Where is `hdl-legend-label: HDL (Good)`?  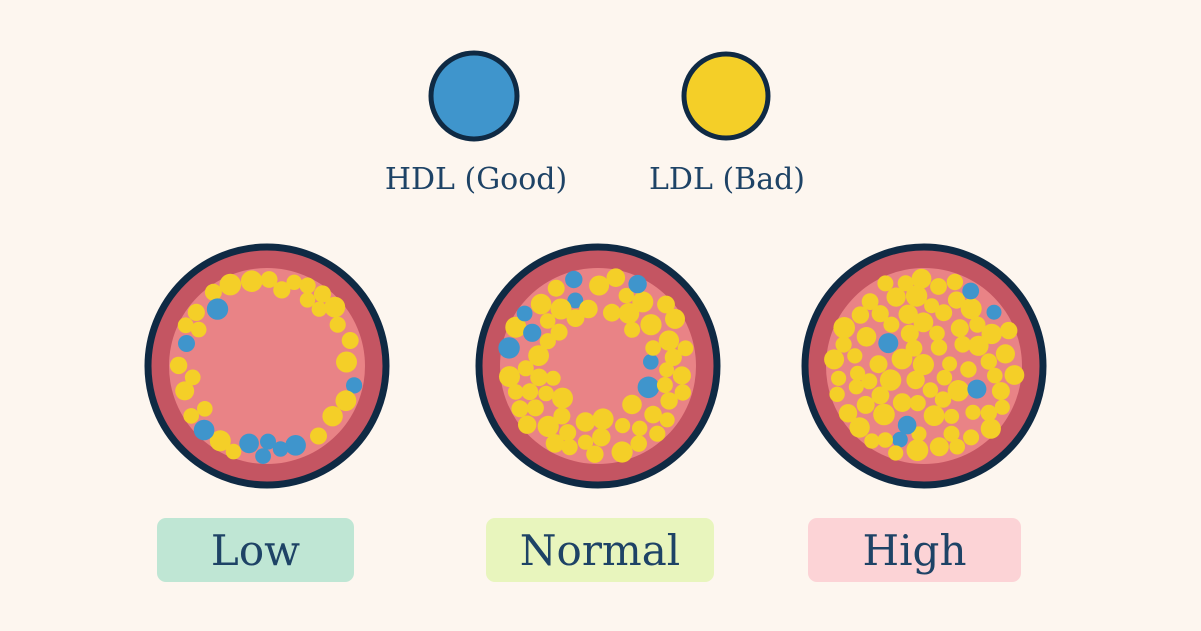
hdl-legend-label: HDL (Good) is located at coordinates (476, 179).